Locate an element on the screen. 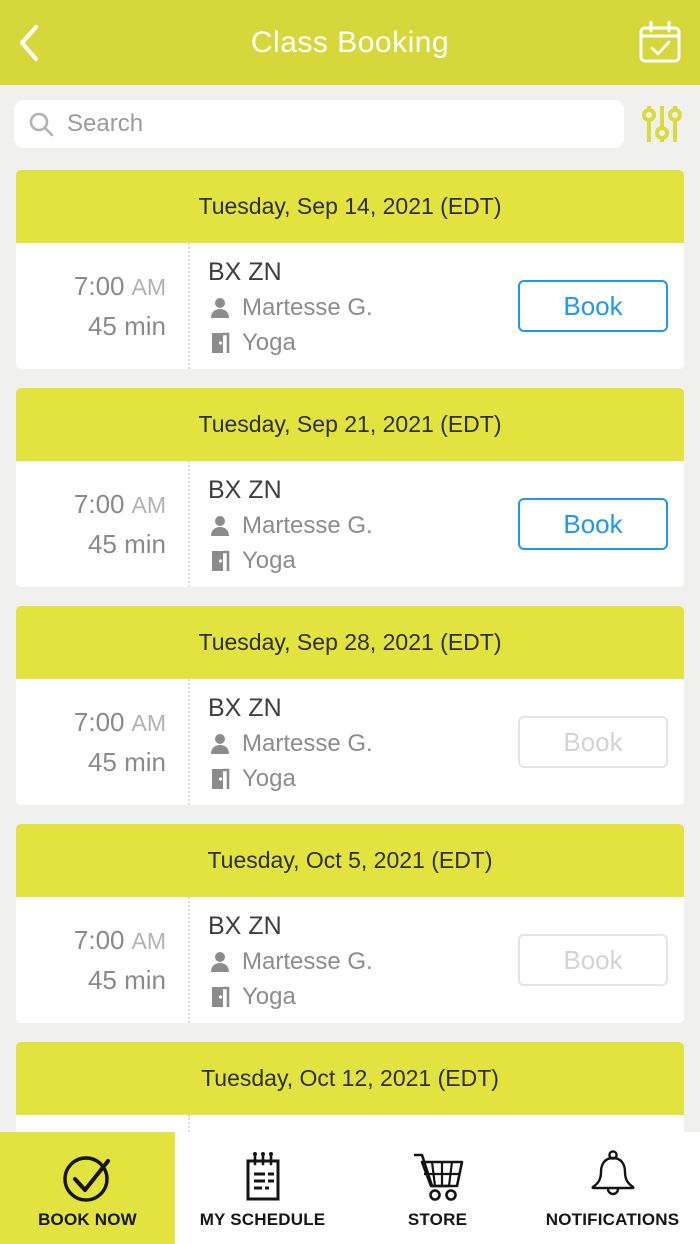  nav-item-notifications: NOTIFICATIONS is located at coordinates (612, 1188).